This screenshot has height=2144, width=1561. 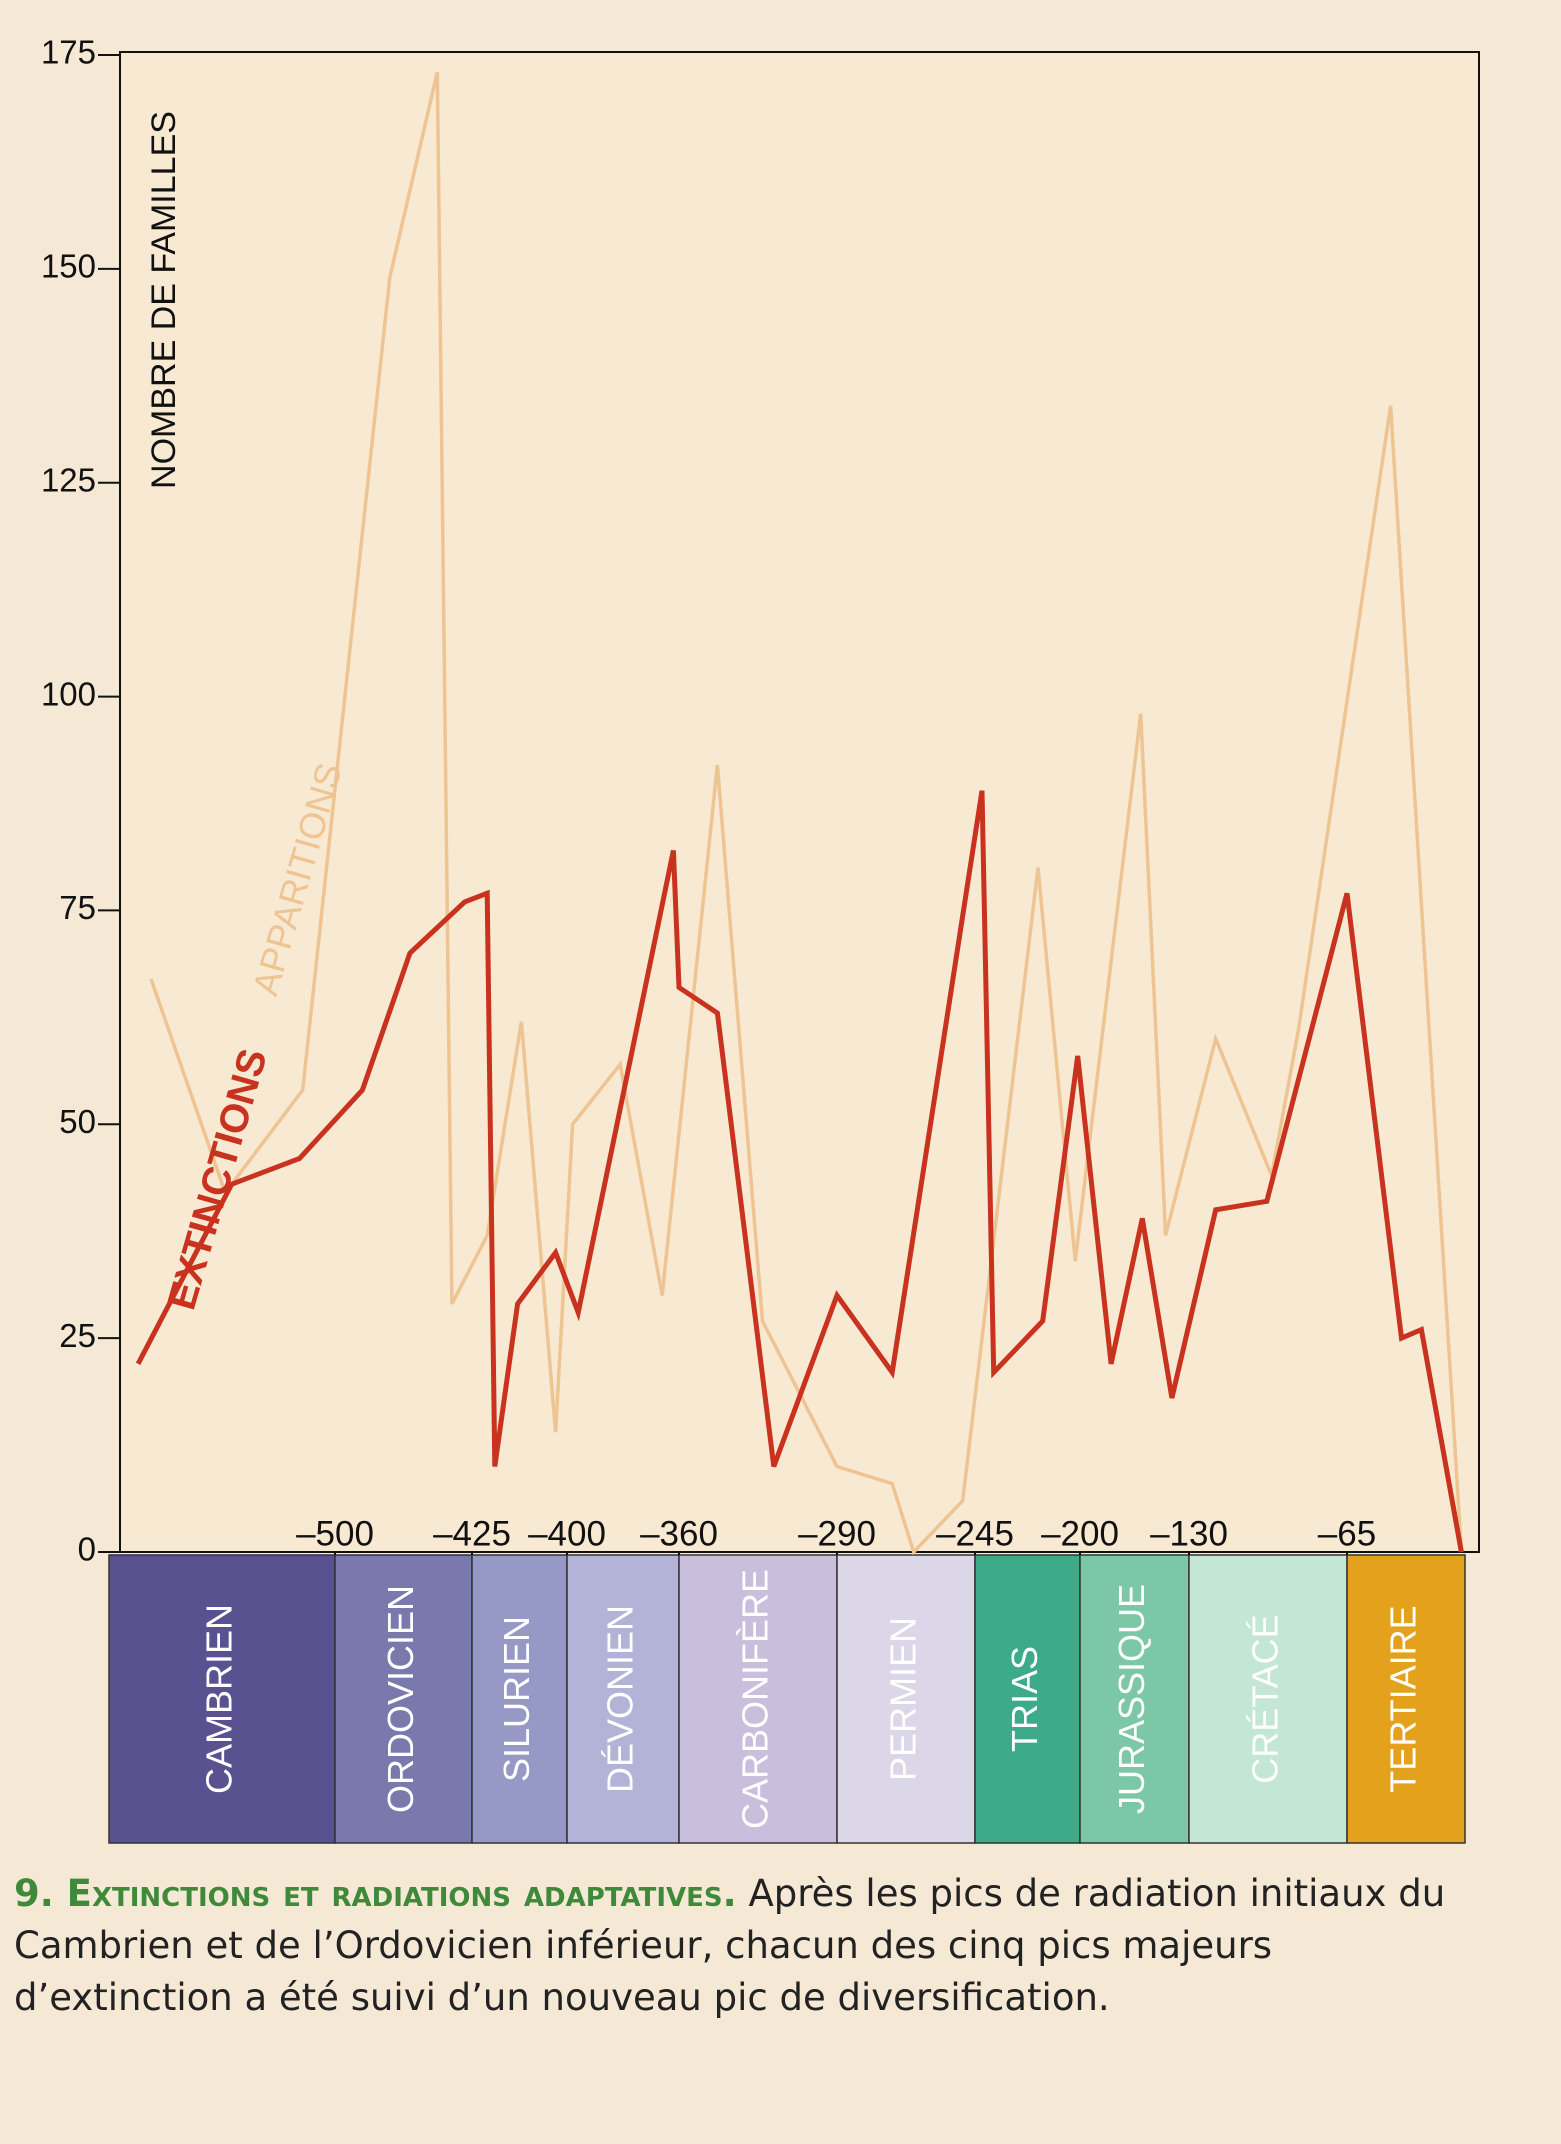 I want to click on x-tick-label: –130, so click(x=1189, y=1533).